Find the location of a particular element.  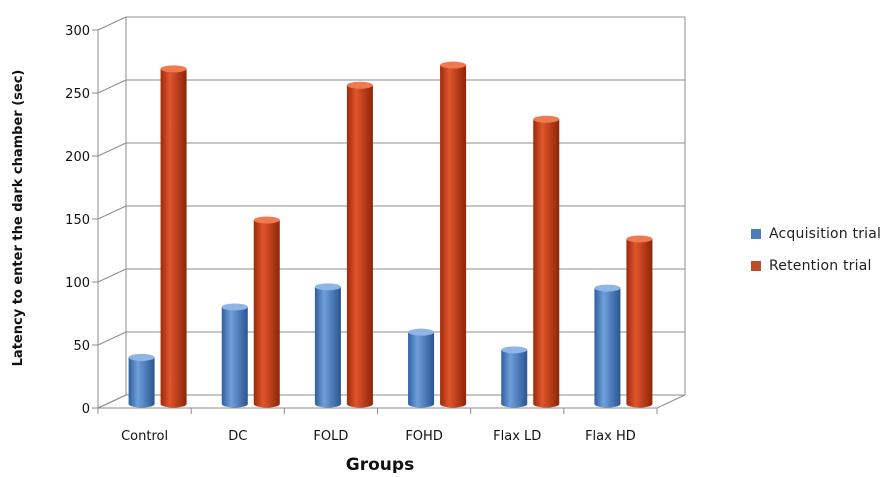

x-tick-label: Flax HD is located at coordinates (610, 436).